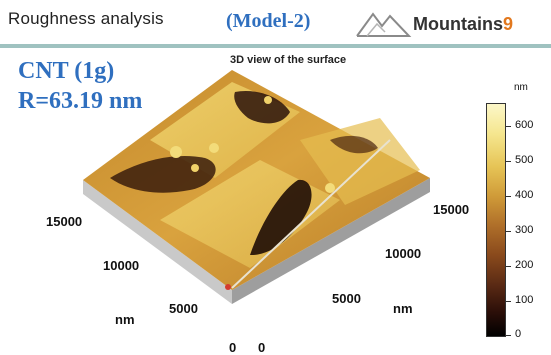 This screenshot has width=551, height=355. Describe the element at coordinates (403, 253) in the screenshot. I see `right-axis-tick: 10000` at that location.